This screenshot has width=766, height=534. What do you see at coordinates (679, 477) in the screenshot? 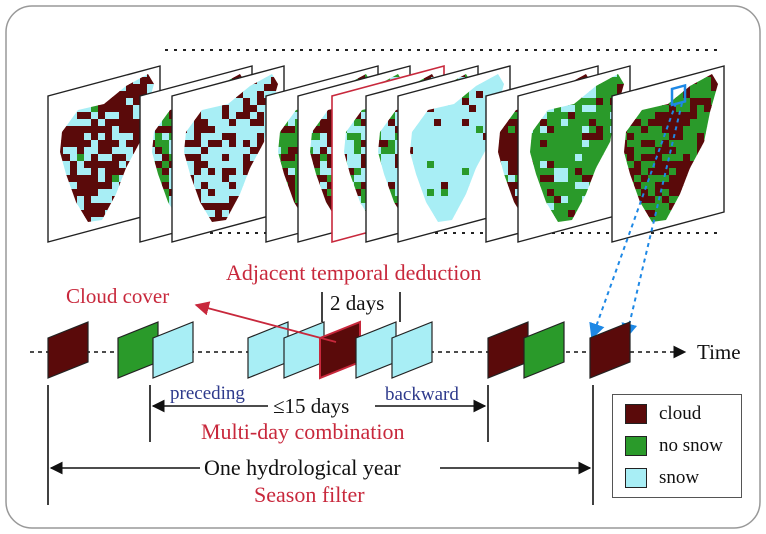
I see `legend-label-snow: snow` at bounding box center [679, 477].